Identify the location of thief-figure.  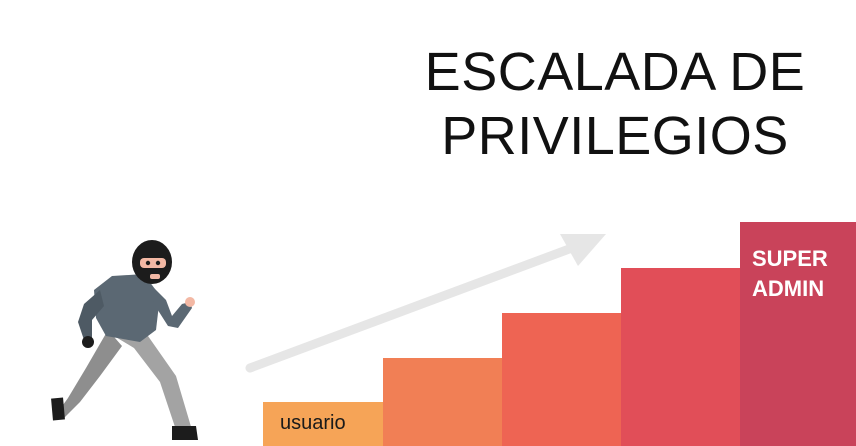
(124, 340).